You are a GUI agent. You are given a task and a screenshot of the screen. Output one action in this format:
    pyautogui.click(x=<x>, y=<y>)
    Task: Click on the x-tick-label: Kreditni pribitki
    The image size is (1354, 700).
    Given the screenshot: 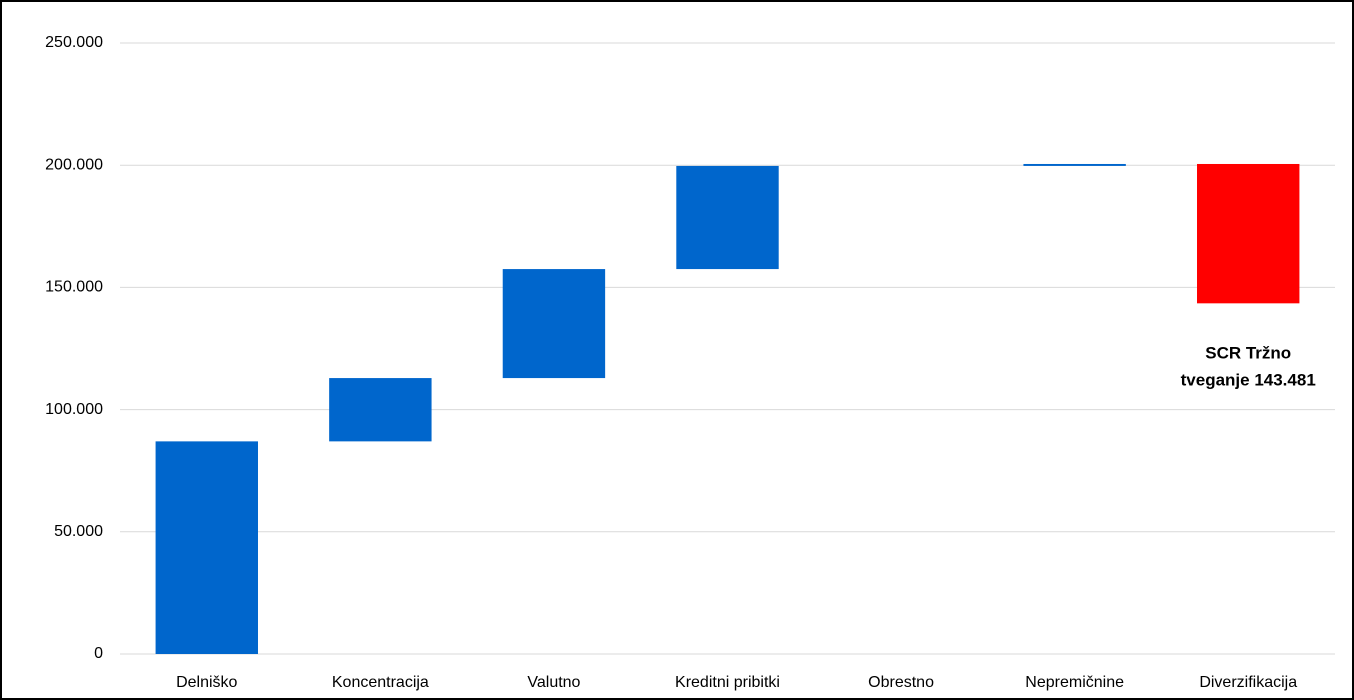 What is the action you would take?
    pyautogui.click(x=727, y=682)
    